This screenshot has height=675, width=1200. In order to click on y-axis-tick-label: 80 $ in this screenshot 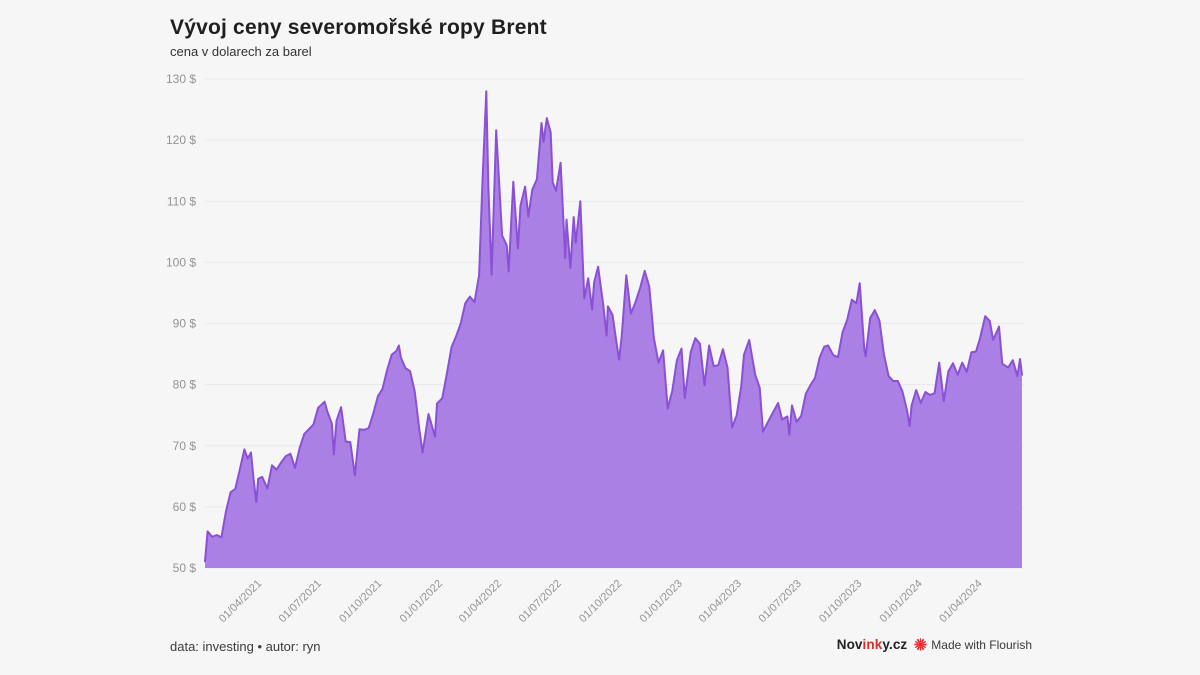, I will do `click(185, 385)`.